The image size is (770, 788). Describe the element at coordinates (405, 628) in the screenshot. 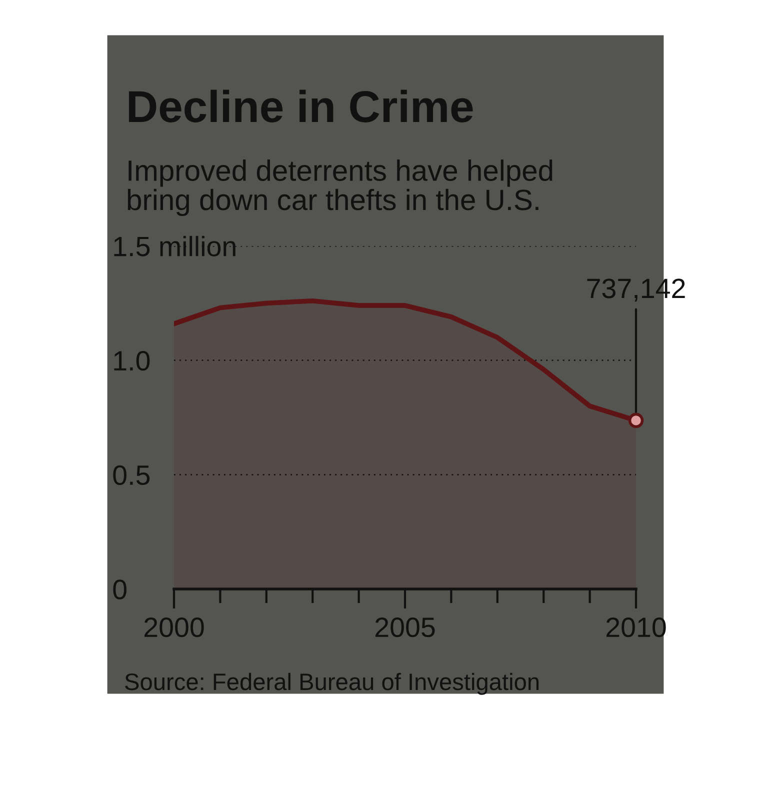

I see `x-tick-label: 2005` at that location.